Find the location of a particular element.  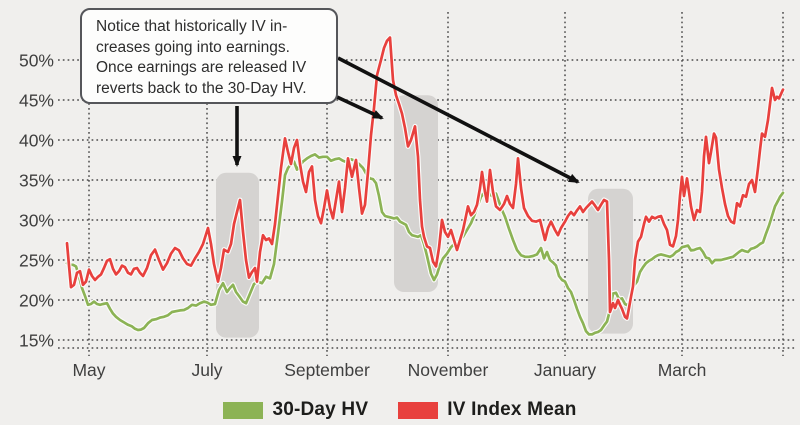

y-tick-label: 40% is located at coordinates (36, 141).